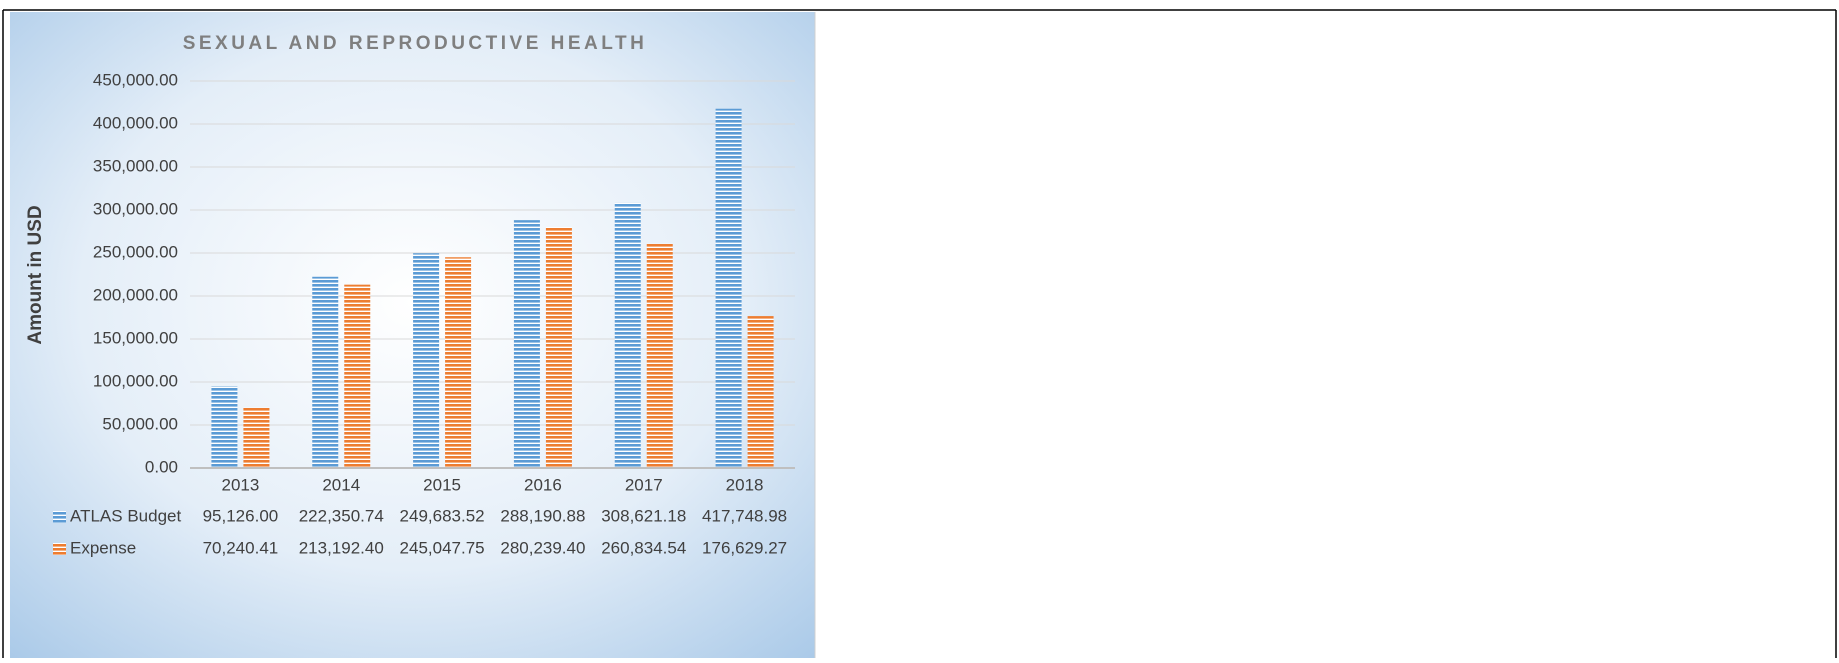 This screenshot has width=1839, height=663. What do you see at coordinates (643, 515) in the screenshot?
I see `data-table-value: 308,621.18` at bounding box center [643, 515].